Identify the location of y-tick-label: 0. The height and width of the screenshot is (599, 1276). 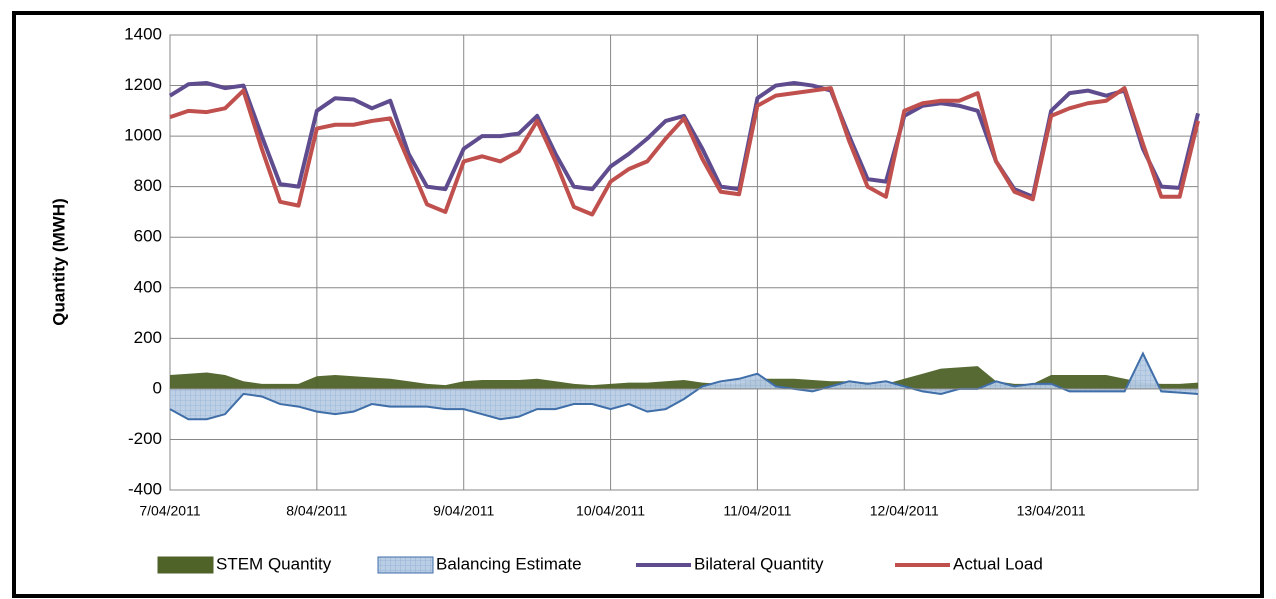
(157, 387).